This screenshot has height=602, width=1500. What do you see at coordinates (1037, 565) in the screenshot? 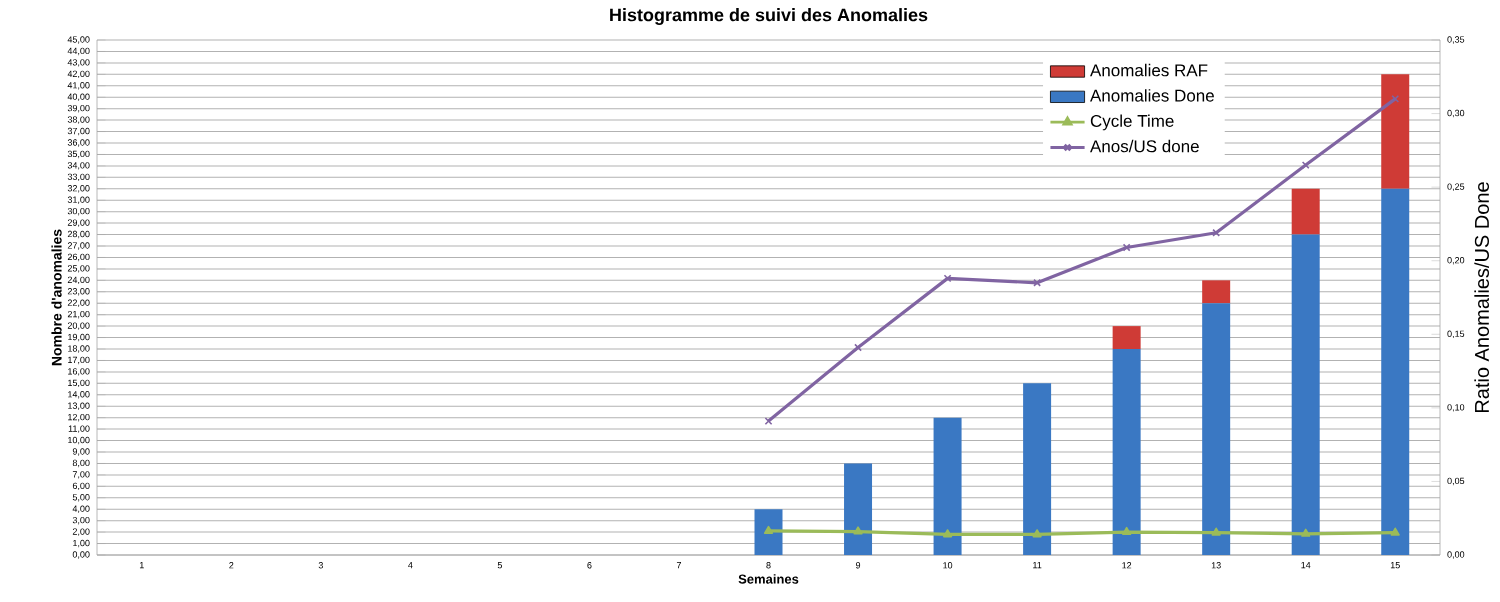
I see `x-tick-label: 11` at bounding box center [1037, 565].